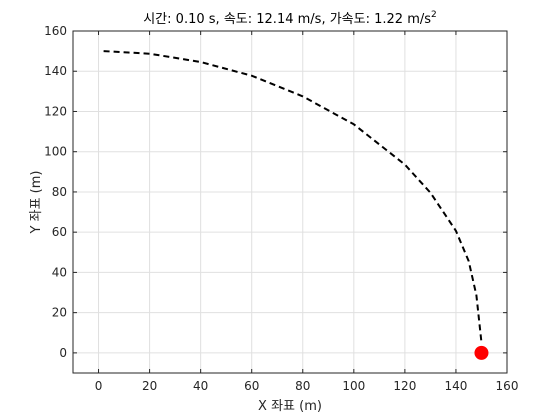 The image size is (560, 420). I want to click on position-marker, so click(481, 352).